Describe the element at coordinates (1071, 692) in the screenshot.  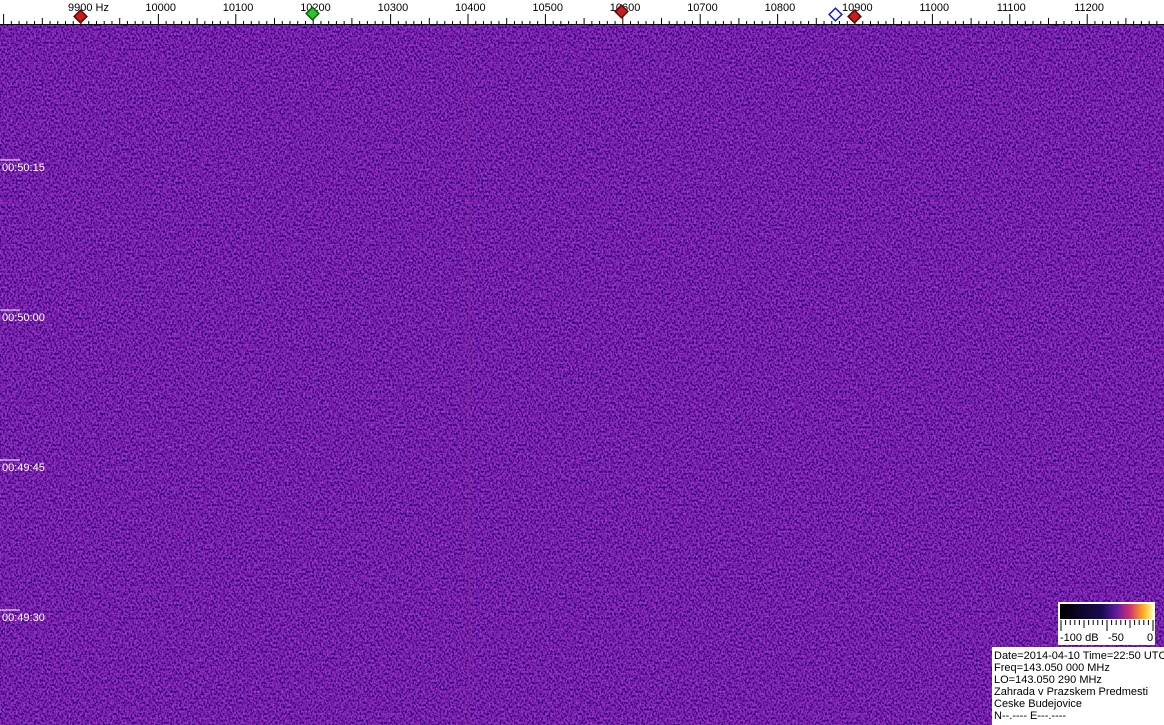
I see `info-line: Zahrada v Prazskem Predmesti` at that location.